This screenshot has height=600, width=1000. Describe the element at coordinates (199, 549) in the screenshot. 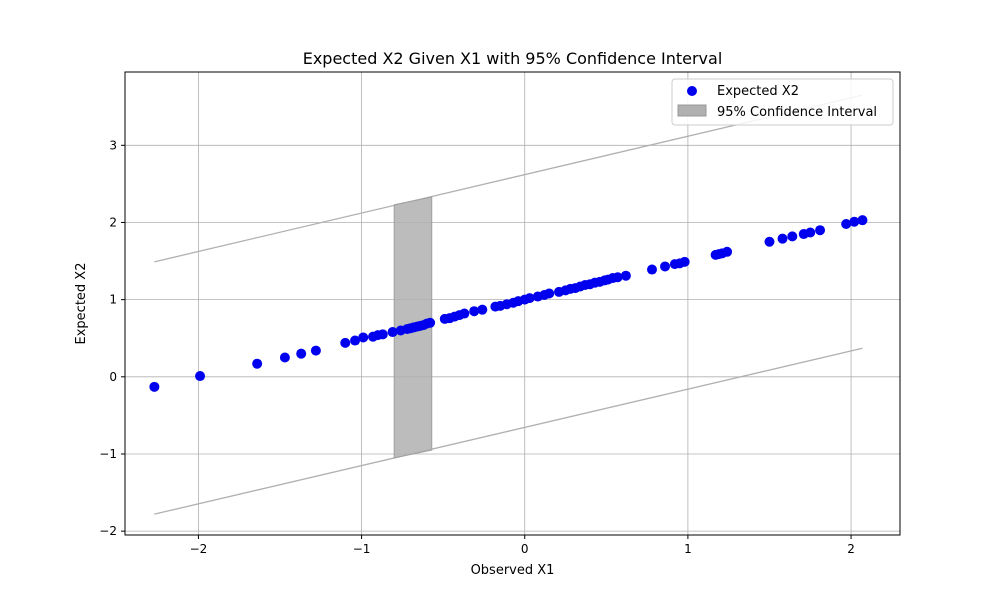

I see `x-tick-label: −2` at that location.